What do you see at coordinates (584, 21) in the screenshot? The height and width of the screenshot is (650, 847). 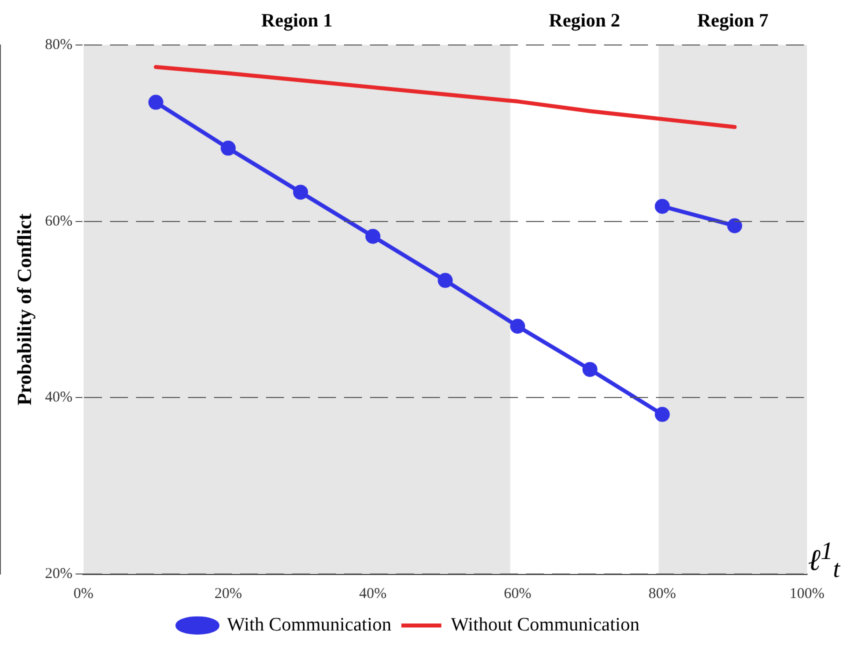 I see `band-label: Region 2` at bounding box center [584, 21].